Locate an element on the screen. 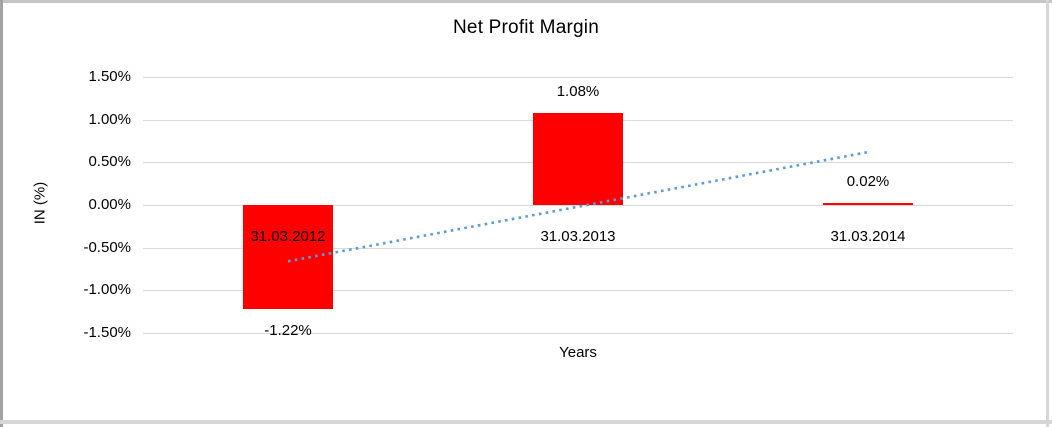  bar-data-label: -1.22% is located at coordinates (288, 331).